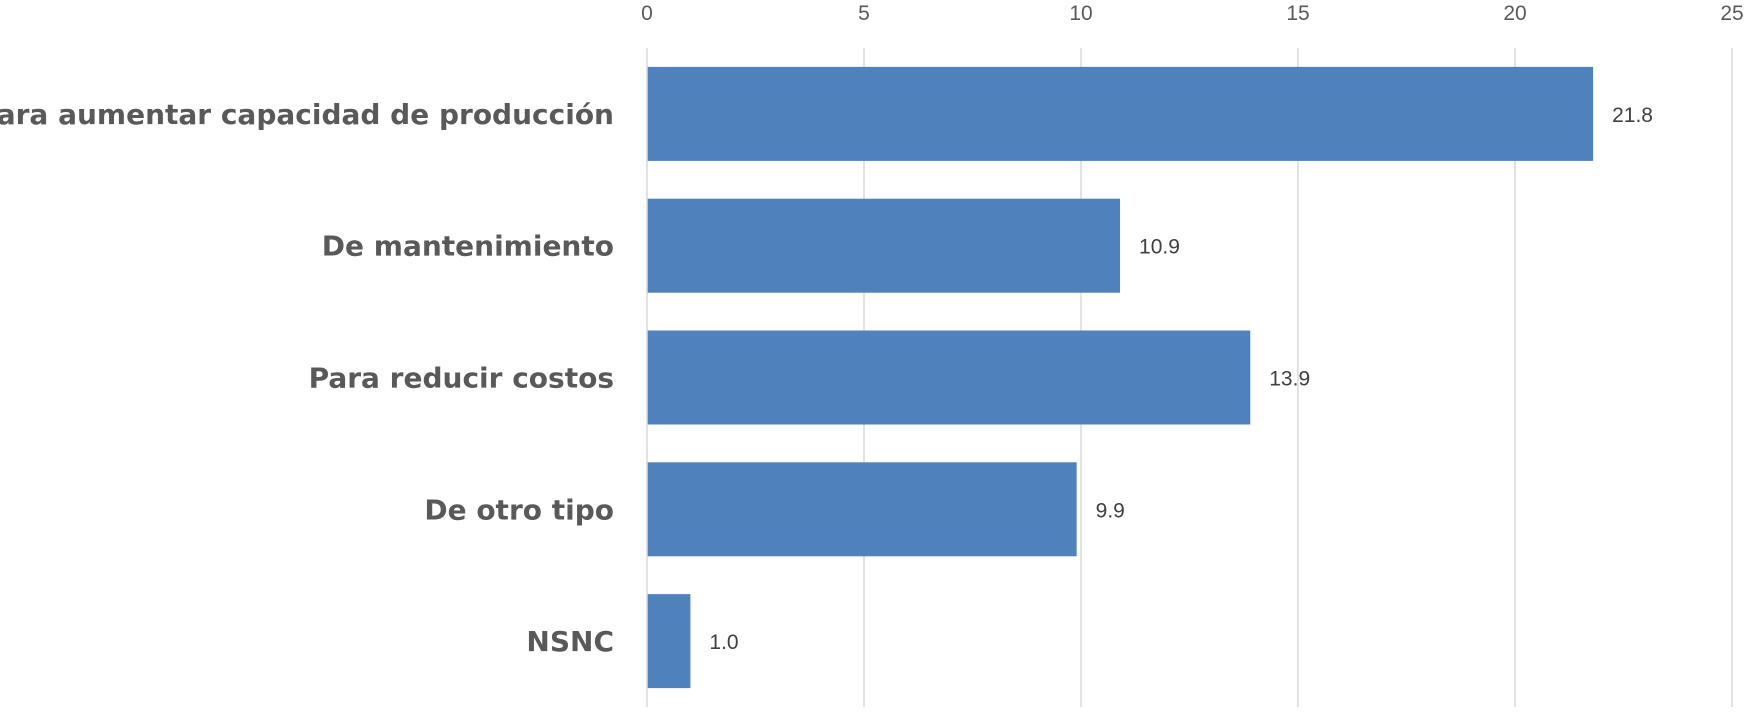  I want to click on data-label: 9.9, so click(1110, 510).